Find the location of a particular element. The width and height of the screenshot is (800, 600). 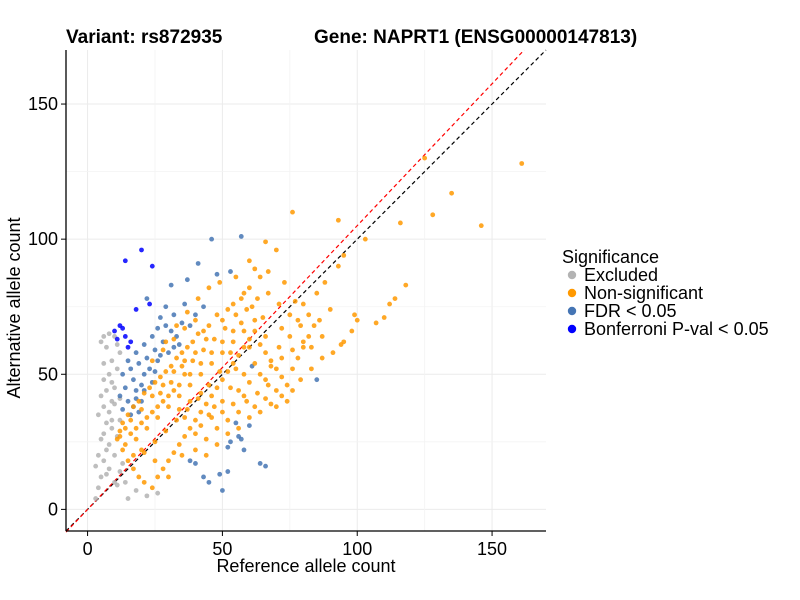

legend-swatch-bonf is located at coordinates (572, 329).